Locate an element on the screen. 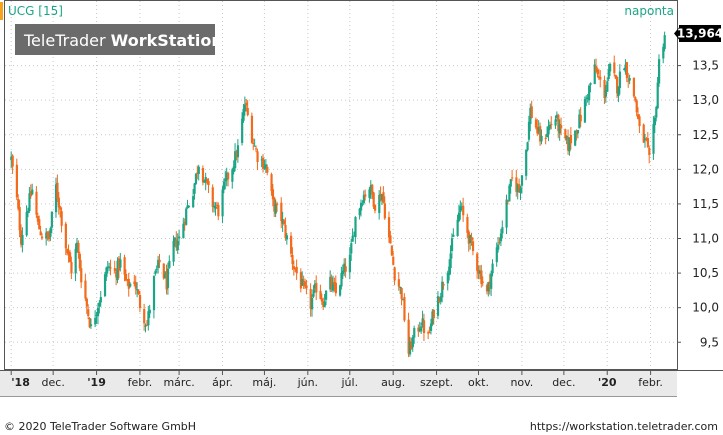  x-tick-label: márc. is located at coordinates (178, 382).